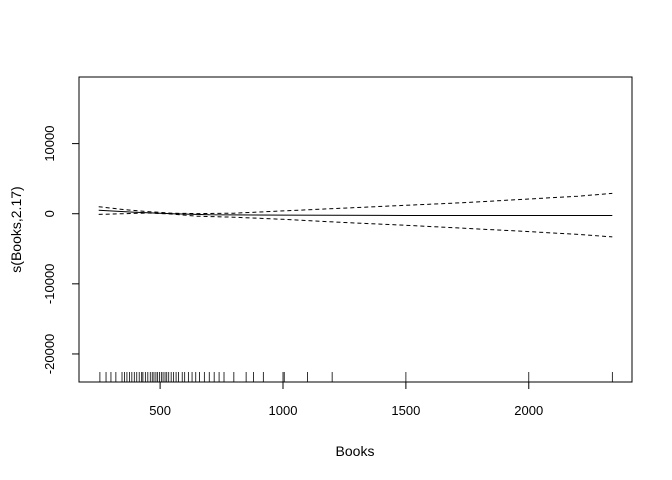 The image size is (672, 480). Describe the element at coordinates (16, 229) in the screenshot. I see `y-axis-title: s(Books,2.17)` at that location.